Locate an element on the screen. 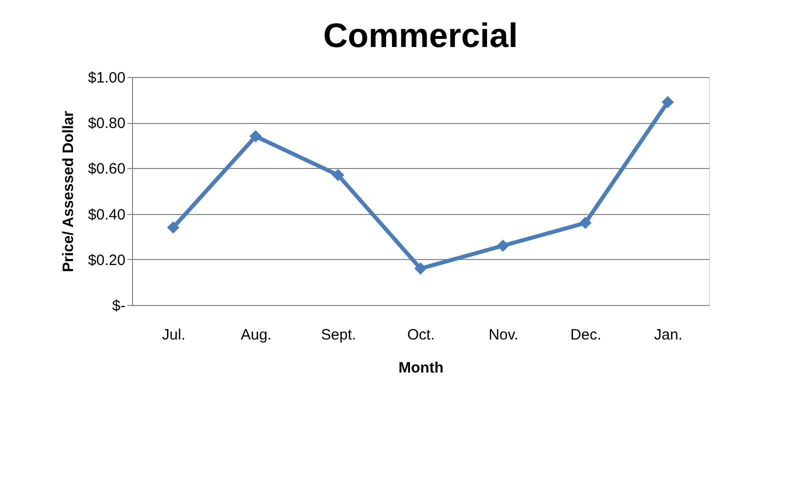 Image resolution: width=811 pixels, height=487 pixels. x-tick-label: Jul. is located at coordinates (174, 335).